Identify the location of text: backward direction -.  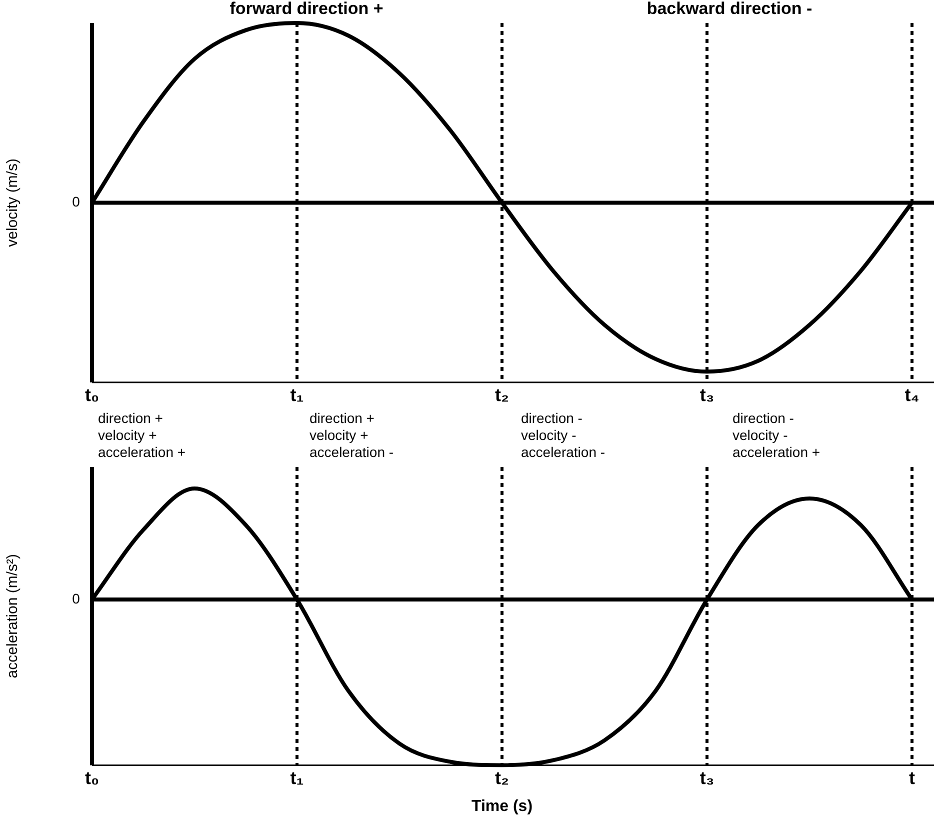
(730, 9).